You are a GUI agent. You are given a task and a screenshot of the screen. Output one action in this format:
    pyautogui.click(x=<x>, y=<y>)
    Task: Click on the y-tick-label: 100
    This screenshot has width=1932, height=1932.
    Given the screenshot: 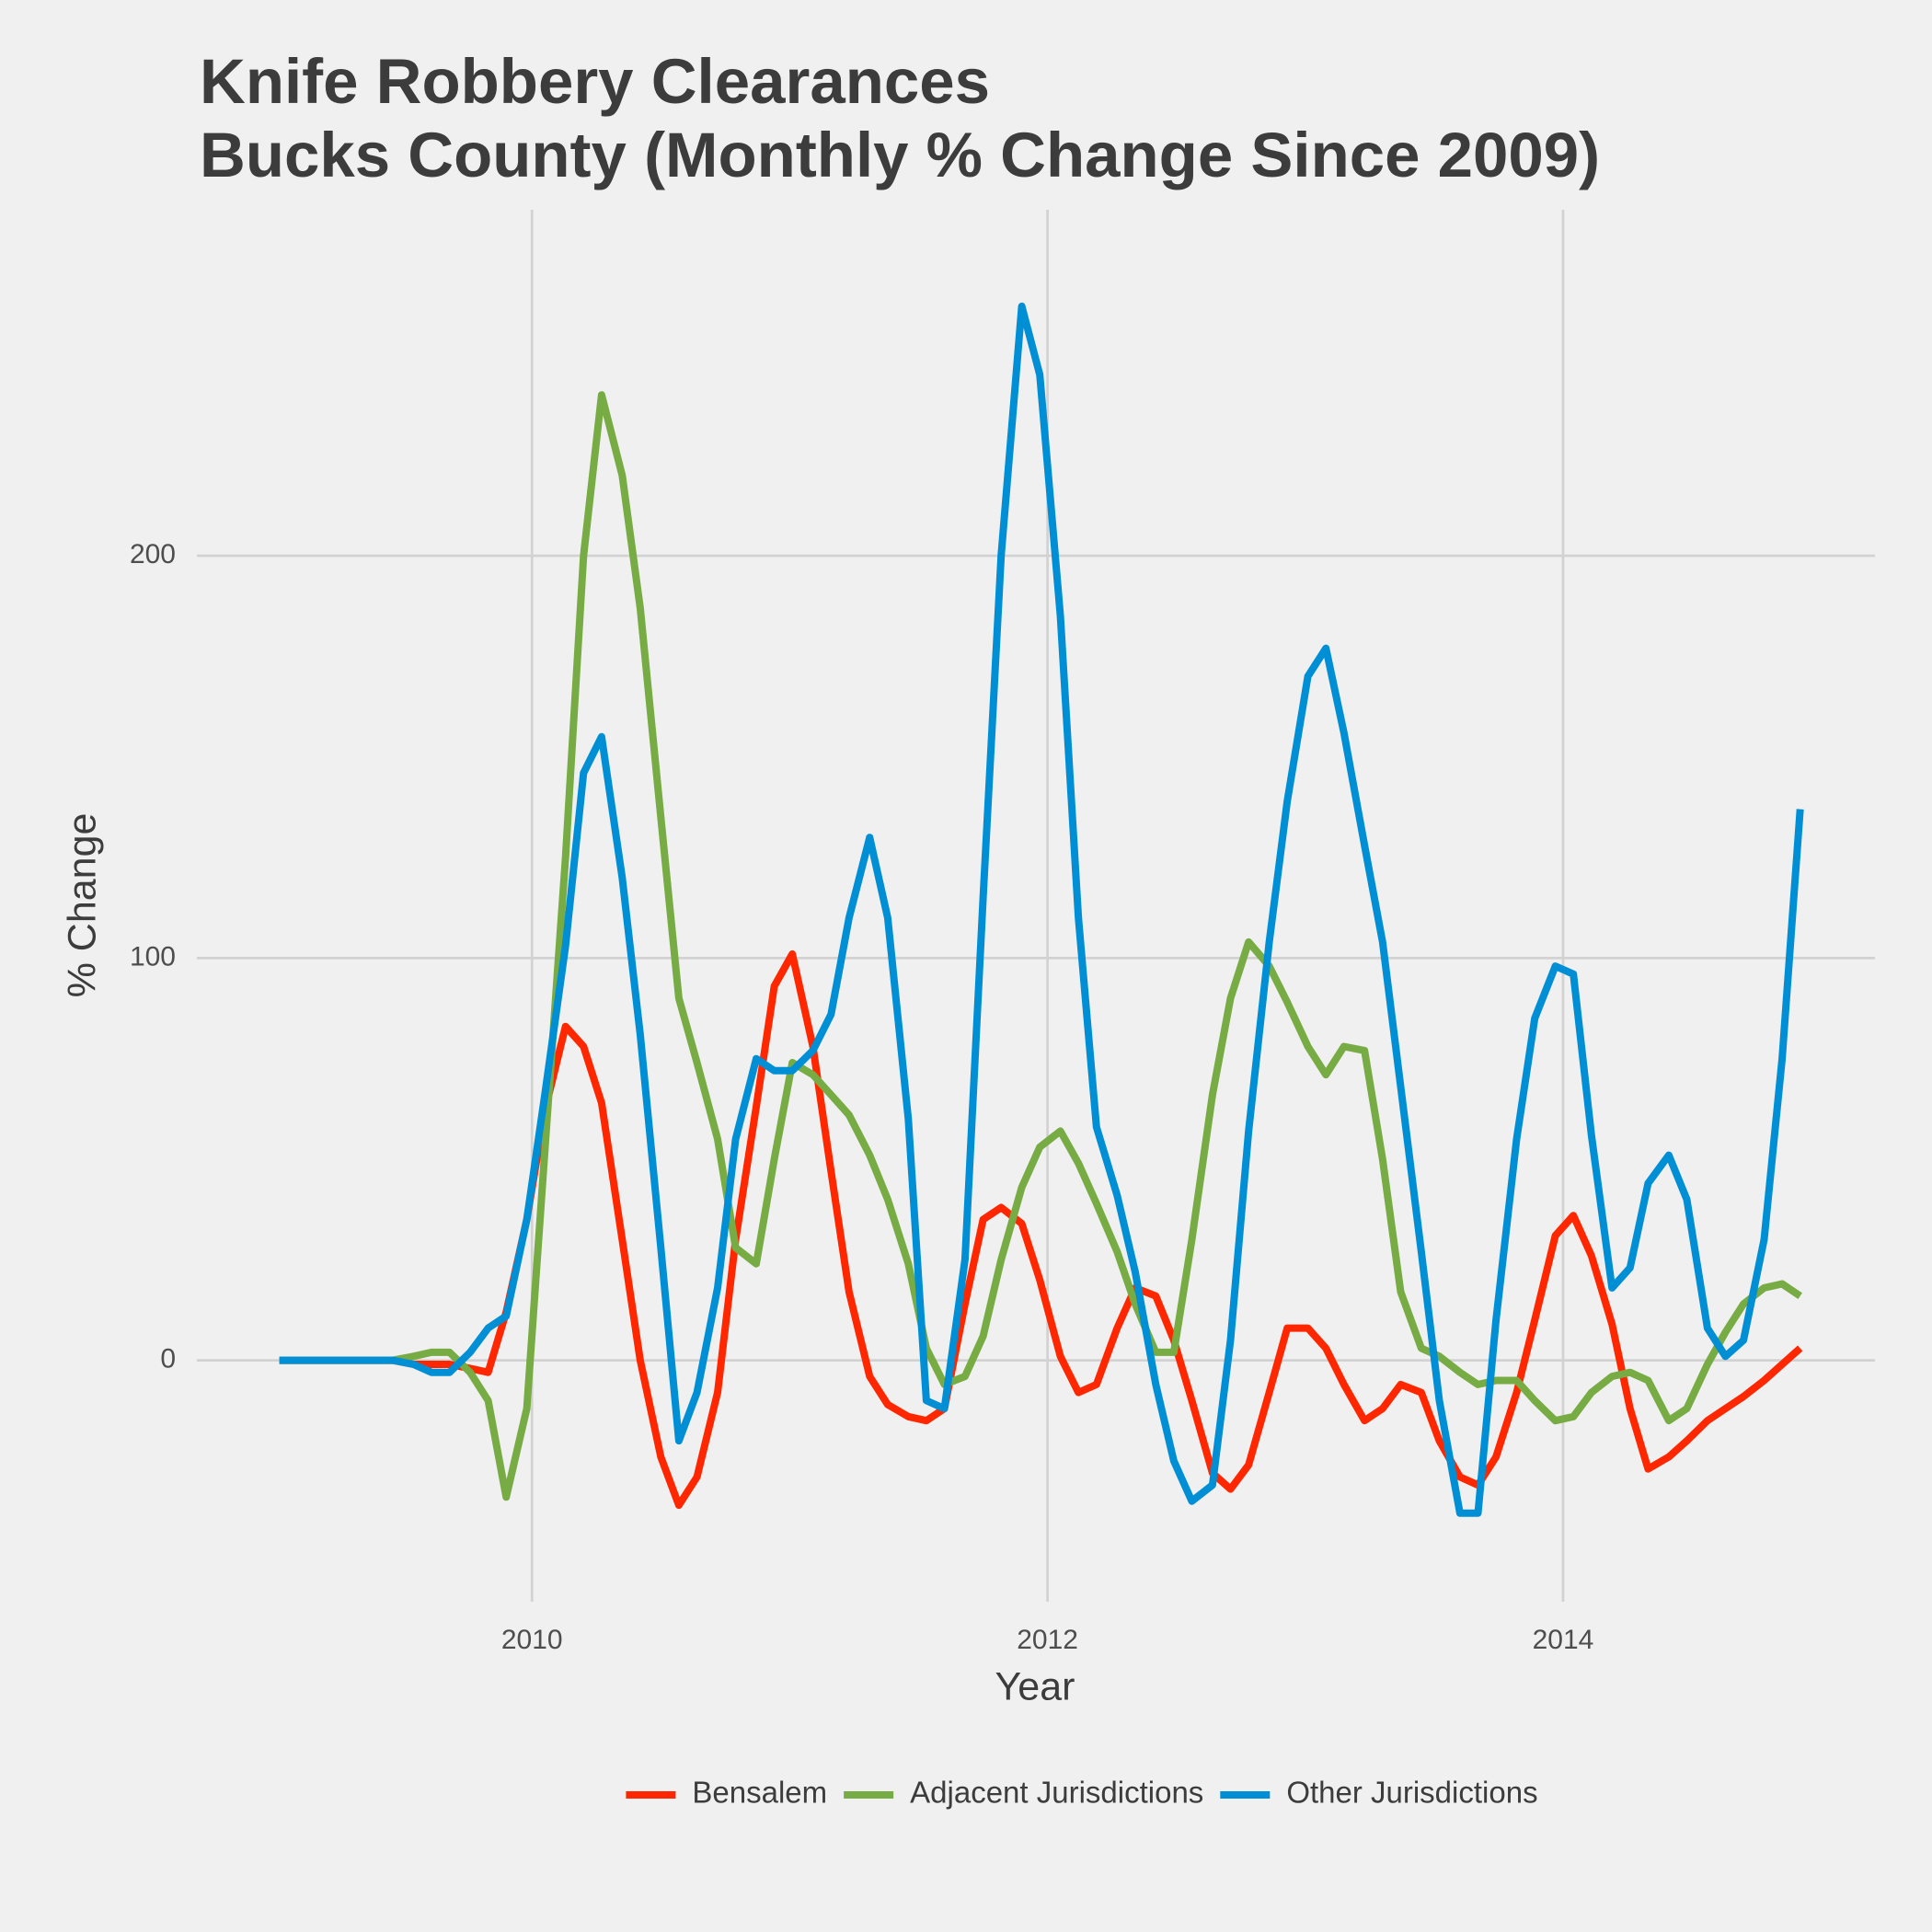 What is the action you would take?
    pyautogui.click(x=153, y=956)
    